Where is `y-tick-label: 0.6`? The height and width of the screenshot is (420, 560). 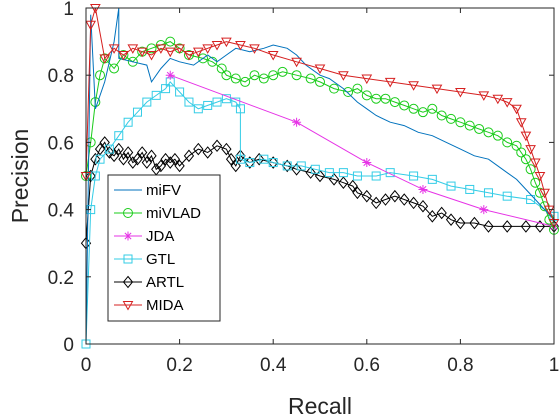 y-tick-label: 0.6 is located at coordinates (61, 143).